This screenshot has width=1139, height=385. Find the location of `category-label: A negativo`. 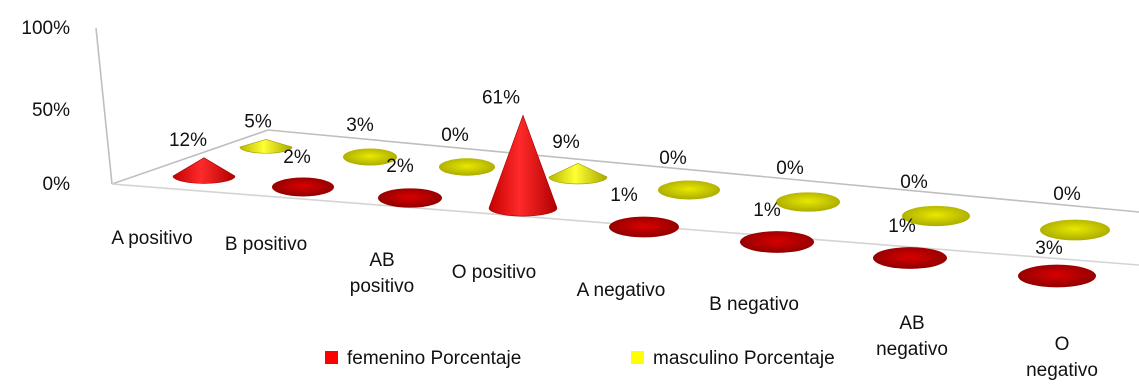

category-label: A negativo is located at coordinates (621, 290).